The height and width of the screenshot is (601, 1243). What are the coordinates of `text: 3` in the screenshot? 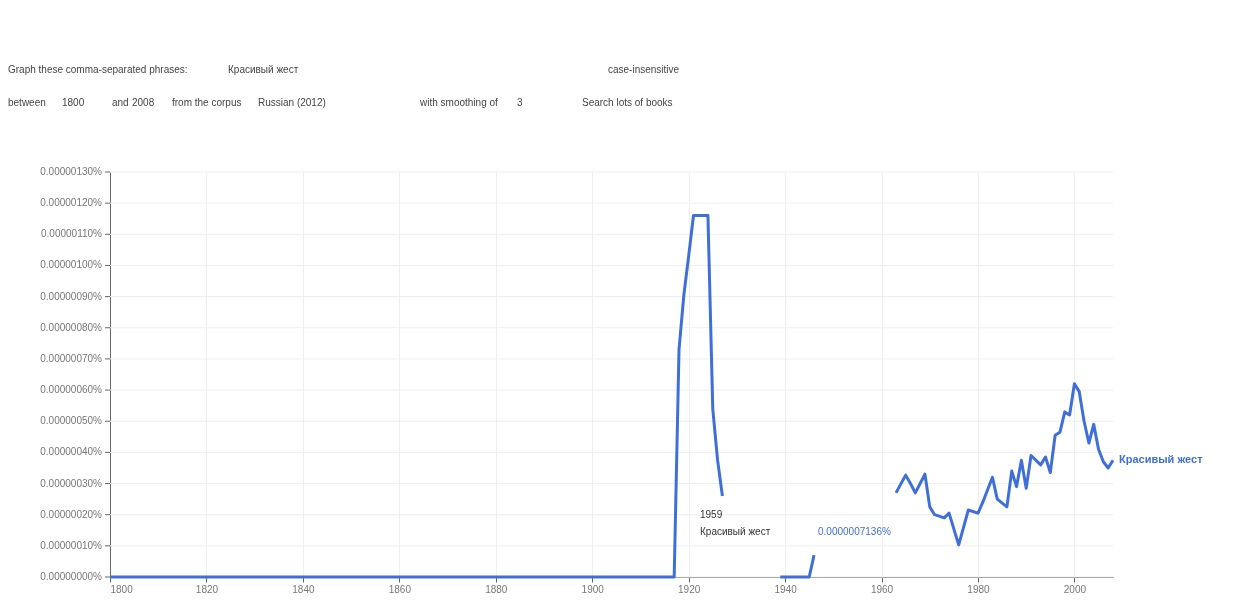 It's located at (520, 102).